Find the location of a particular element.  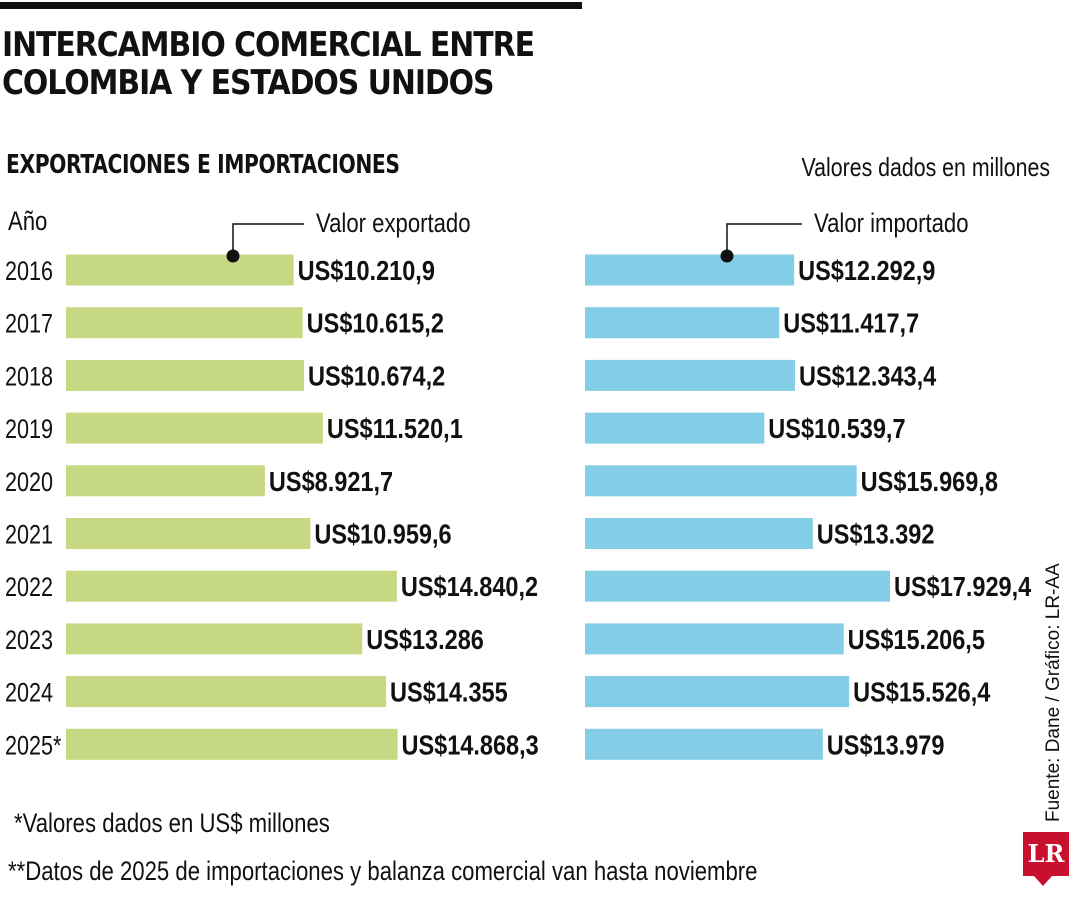

lr-logo-tail is located at coordinates (1043, 881).